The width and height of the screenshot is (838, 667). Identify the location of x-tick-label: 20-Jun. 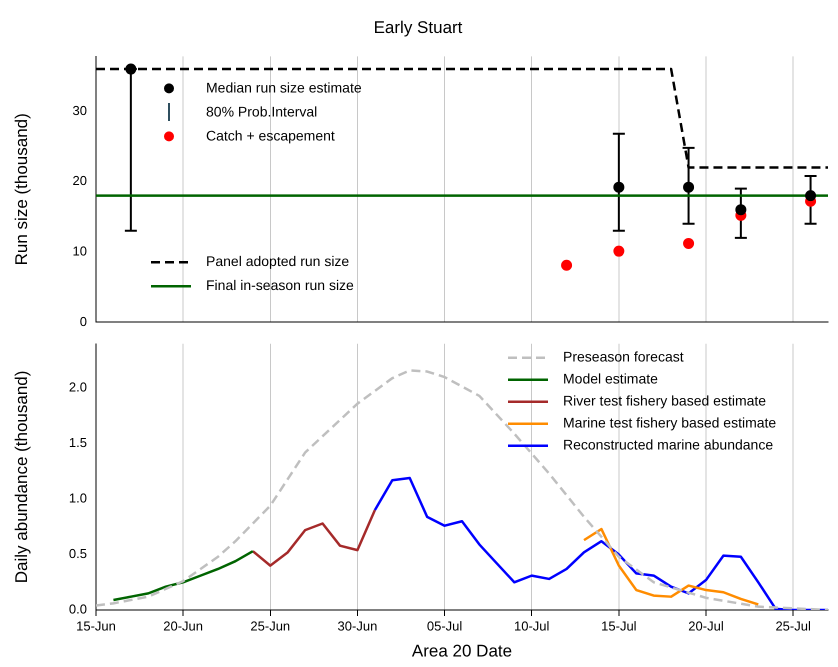
(183, 626).